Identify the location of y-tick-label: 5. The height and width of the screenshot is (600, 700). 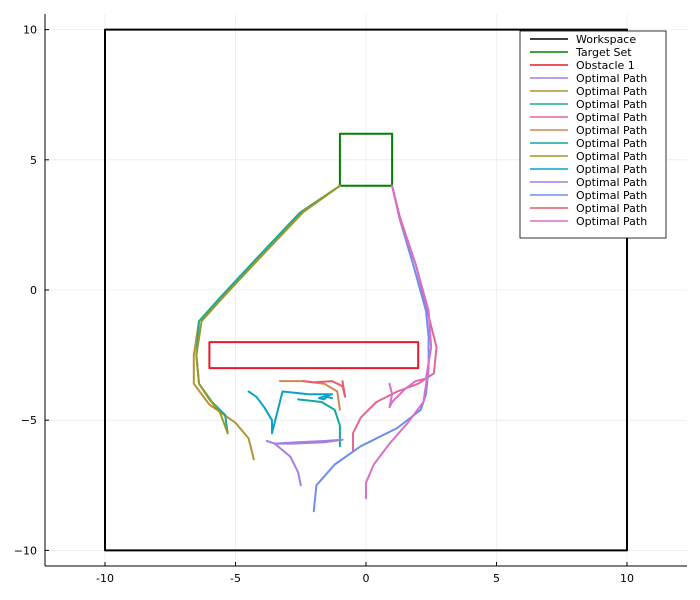
(33, 160).